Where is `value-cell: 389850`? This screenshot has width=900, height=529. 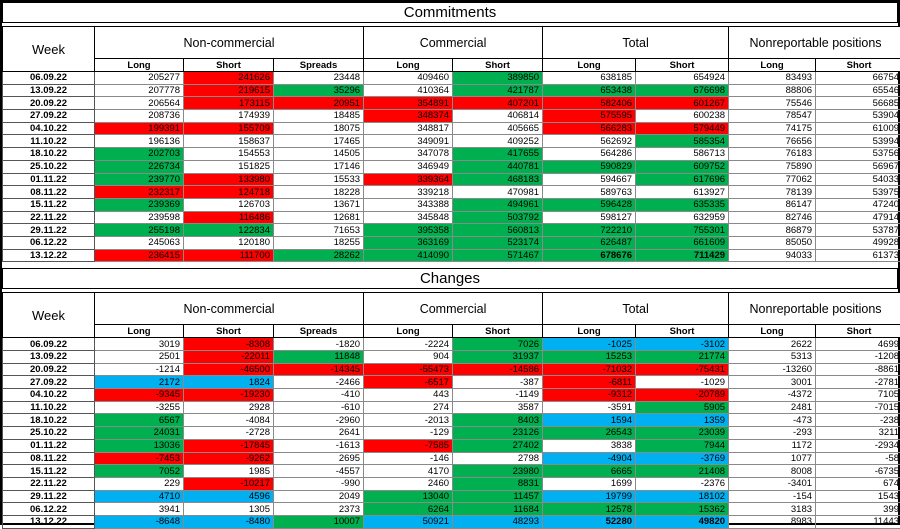 value-cell: 389850 is located at coordinates (498, 78).